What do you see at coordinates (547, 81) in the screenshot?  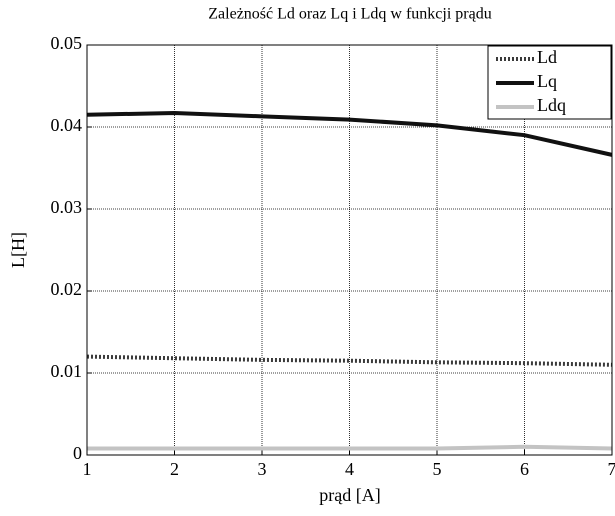 I see `legend-label: Lq` at bounding box center [547, 81].